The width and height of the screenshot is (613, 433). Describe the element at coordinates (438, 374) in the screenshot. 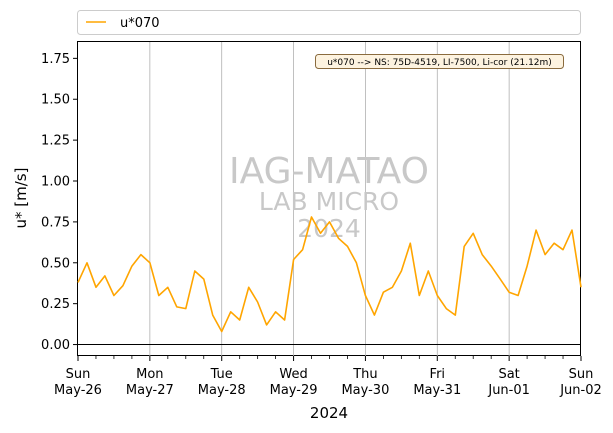

I see `x-tick-label-day: Fri` at that location.